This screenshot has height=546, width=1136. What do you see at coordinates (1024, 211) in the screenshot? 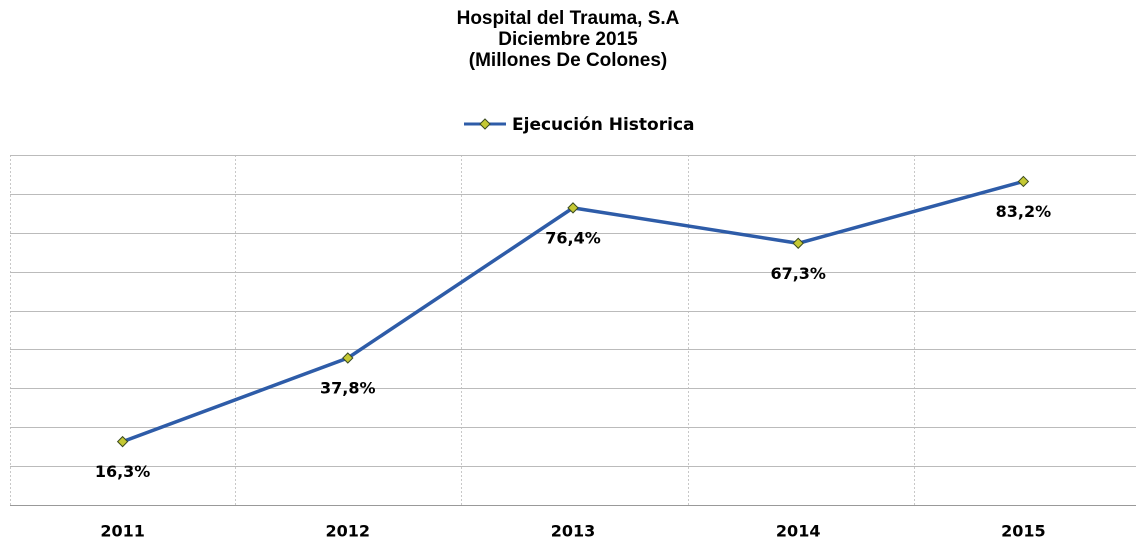
I see `data-label: 83,2%` at bounding box center [1024, 211].